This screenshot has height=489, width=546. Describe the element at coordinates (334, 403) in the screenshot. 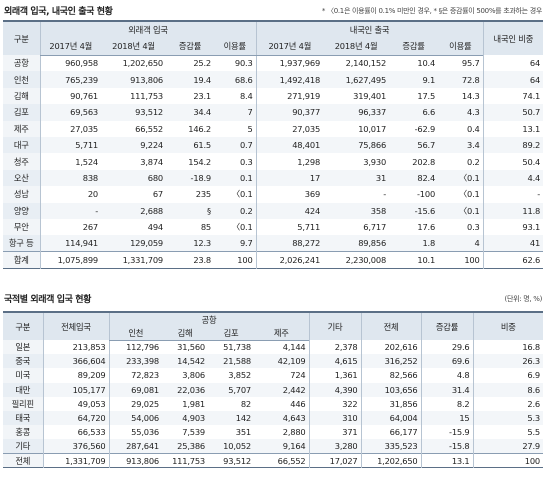

I see `table-cell: 322` at that location.